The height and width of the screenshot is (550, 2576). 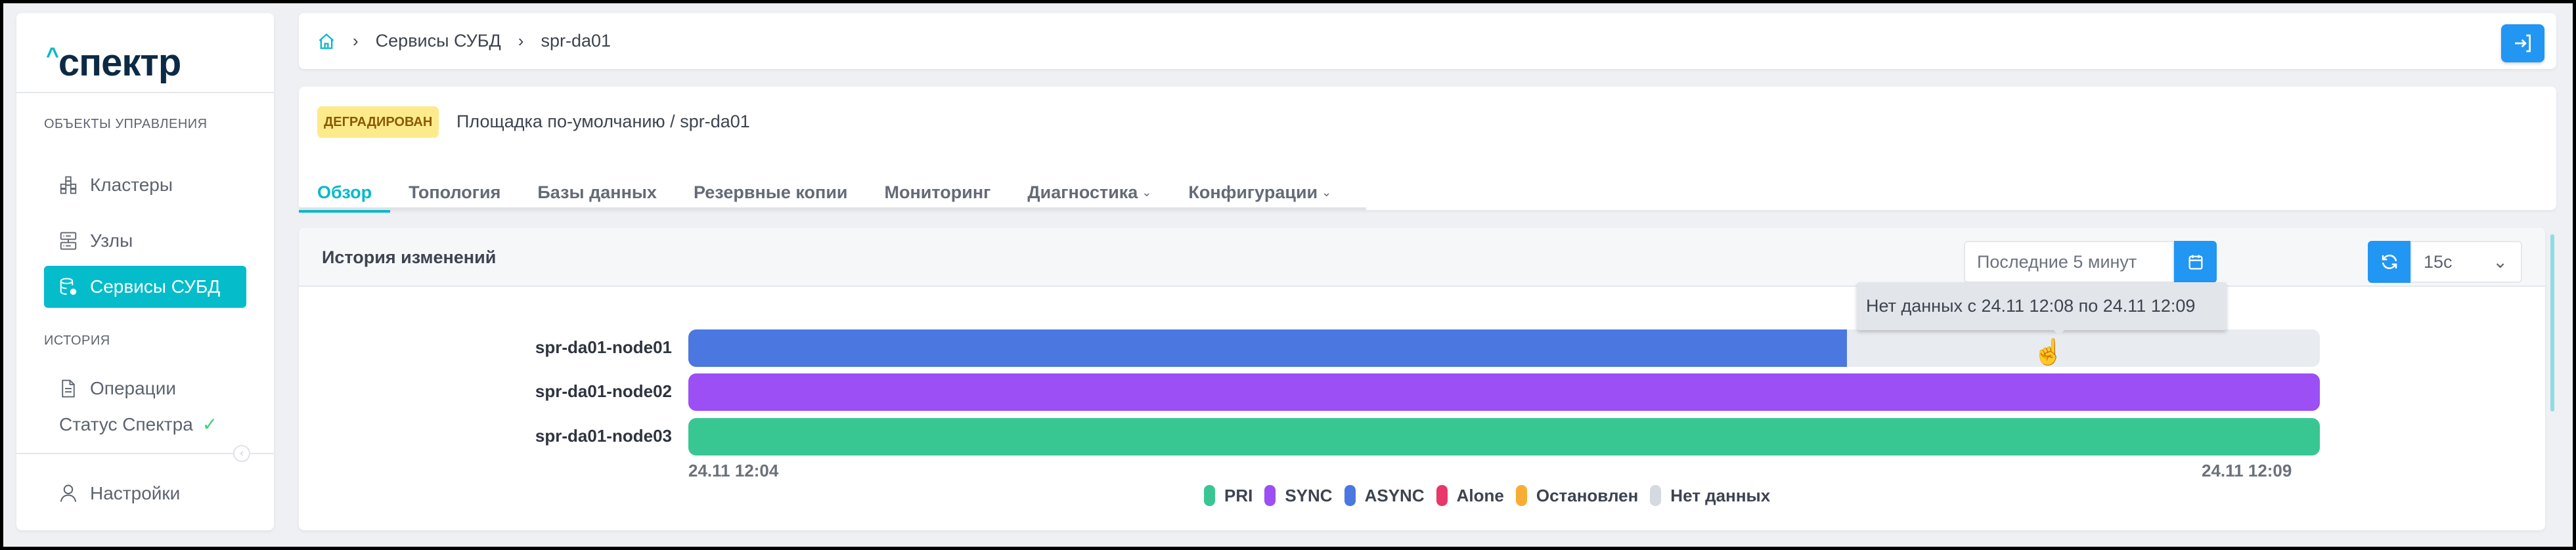 I want to click on tab-label: Резервные копии, so click(x=771, y=192).